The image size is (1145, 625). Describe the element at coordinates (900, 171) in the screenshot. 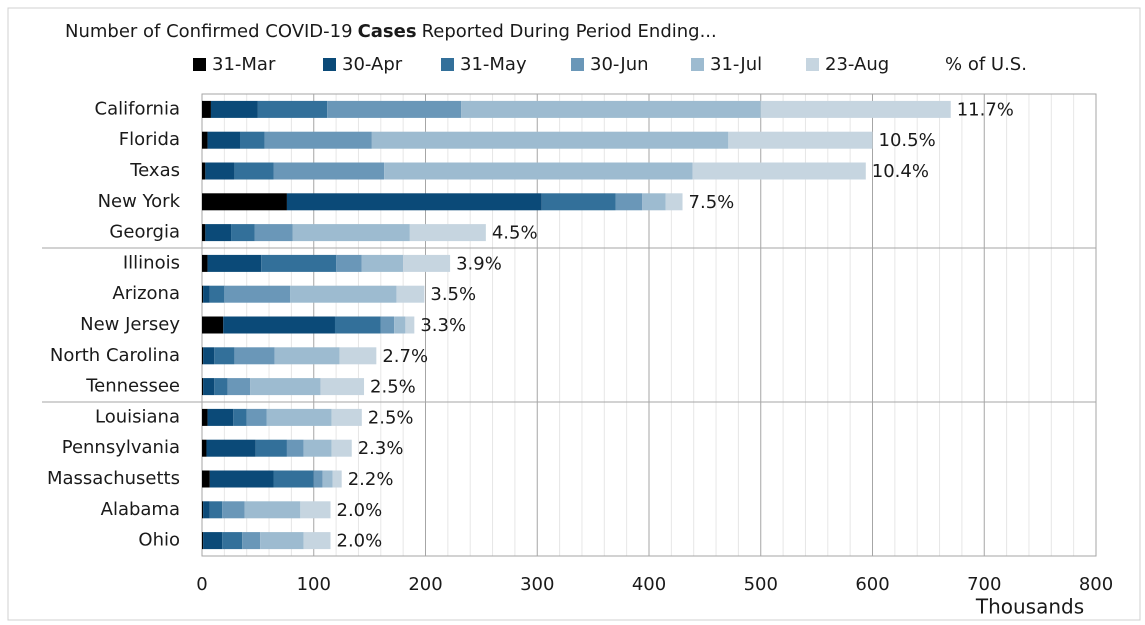

I see `share-label: 10.4%` at that location.